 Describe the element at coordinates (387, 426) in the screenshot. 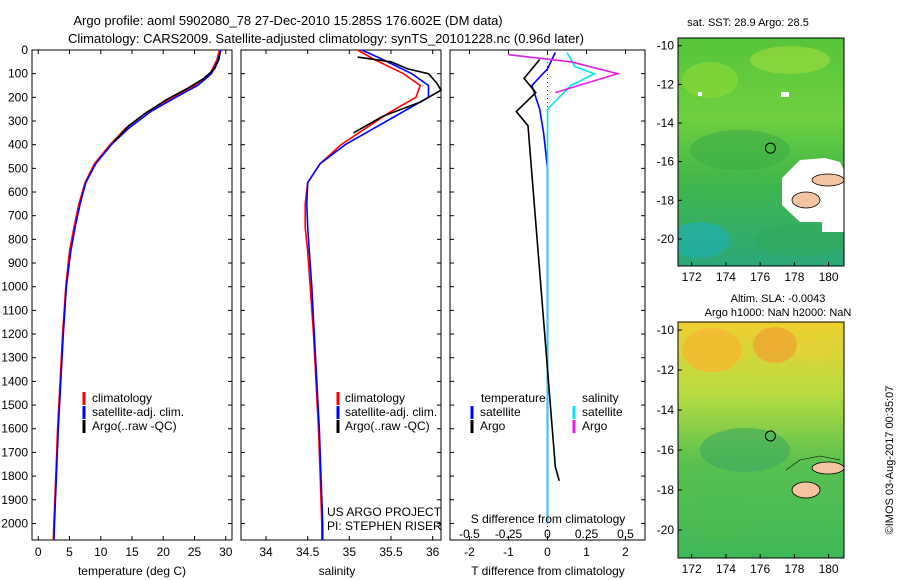

I see `sal-legend-argo: Argo(..raw -QC)` at that location.